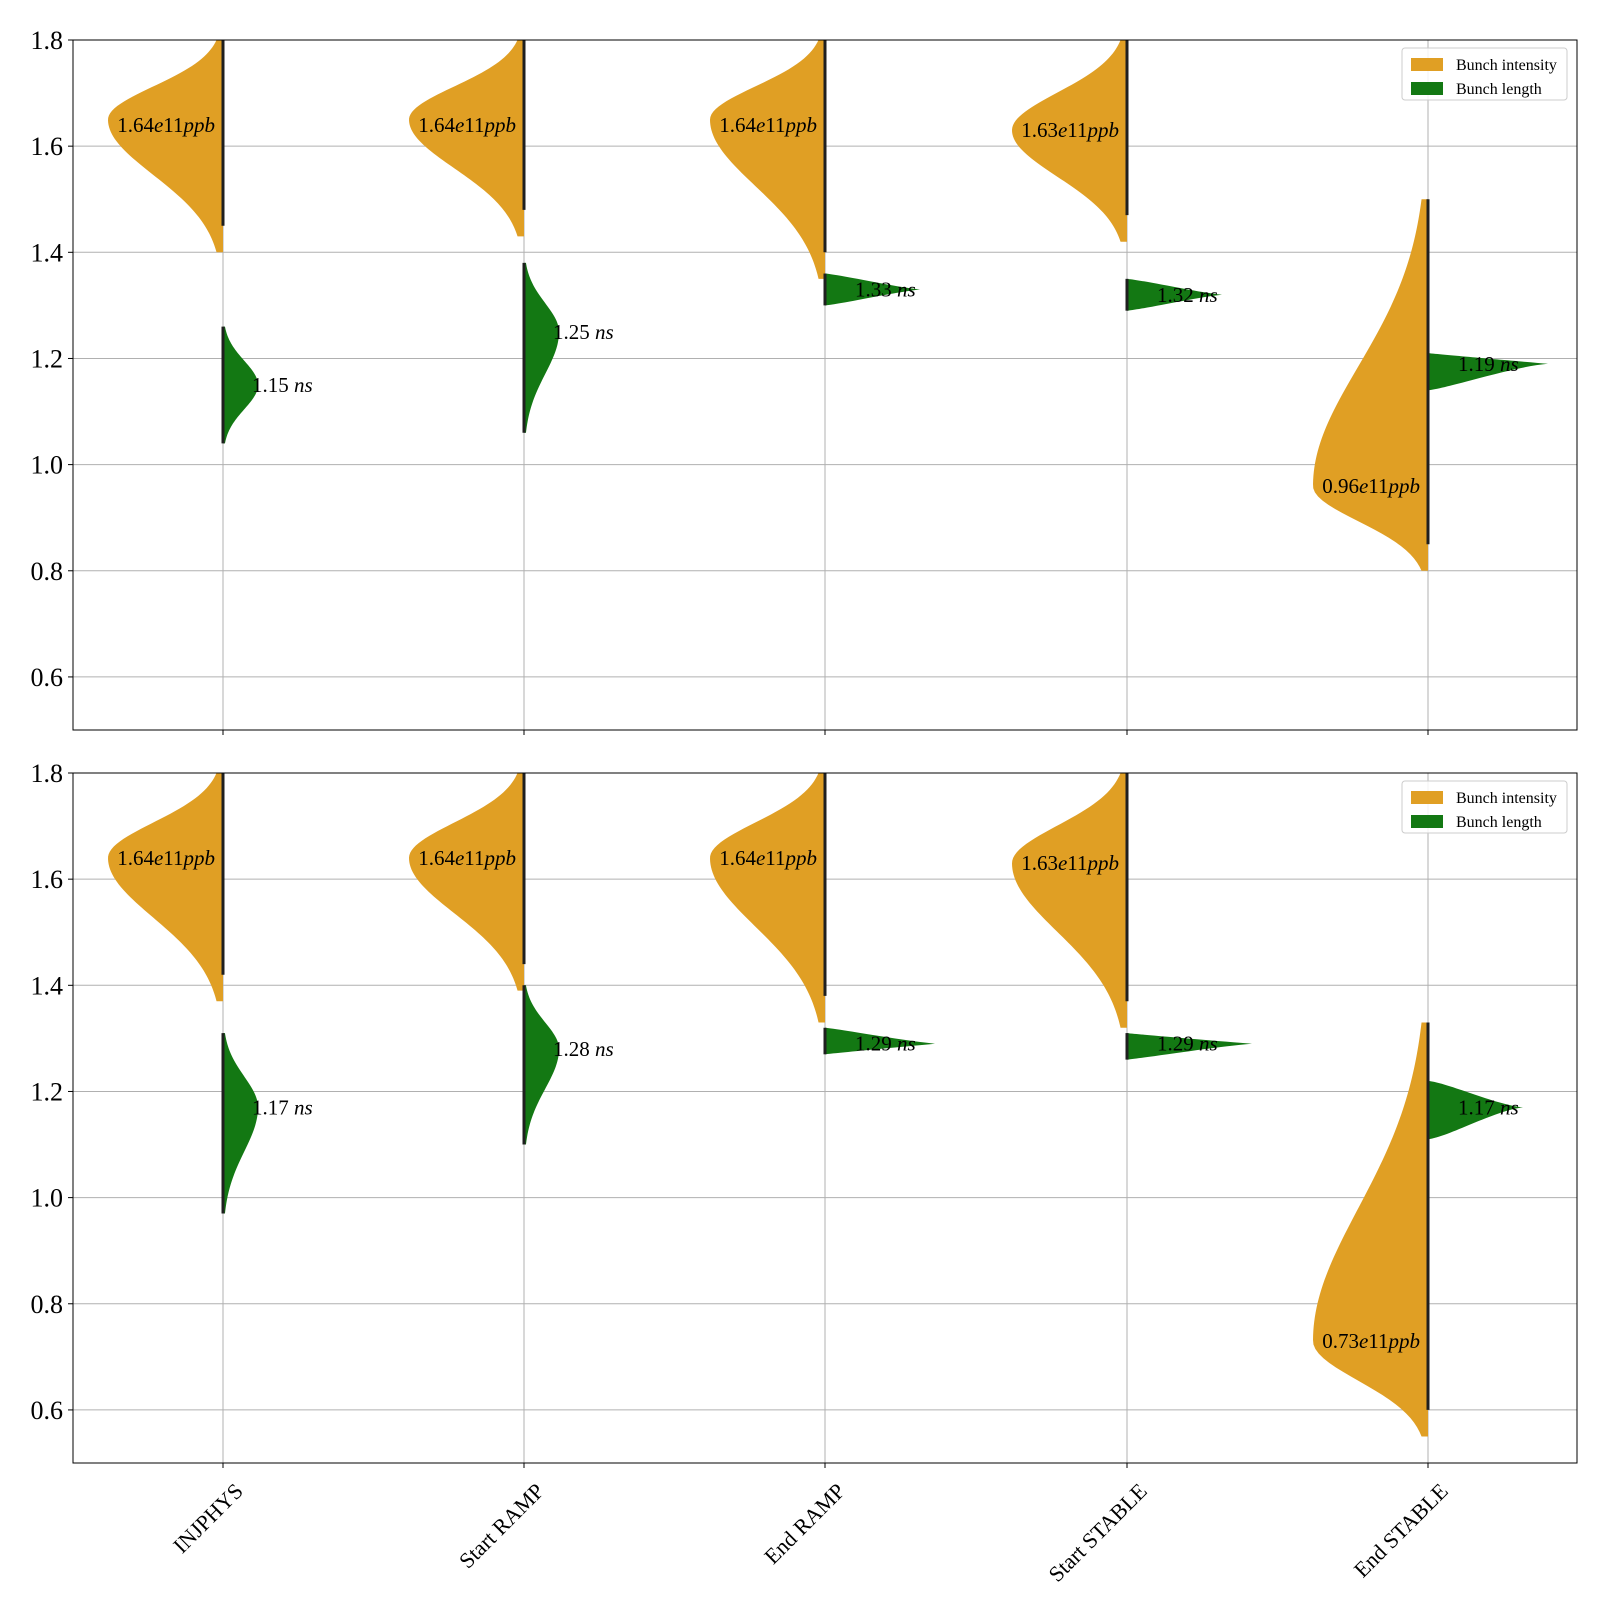  I want to click on x-tick-label: INJPHYS, so click(208, 1518).